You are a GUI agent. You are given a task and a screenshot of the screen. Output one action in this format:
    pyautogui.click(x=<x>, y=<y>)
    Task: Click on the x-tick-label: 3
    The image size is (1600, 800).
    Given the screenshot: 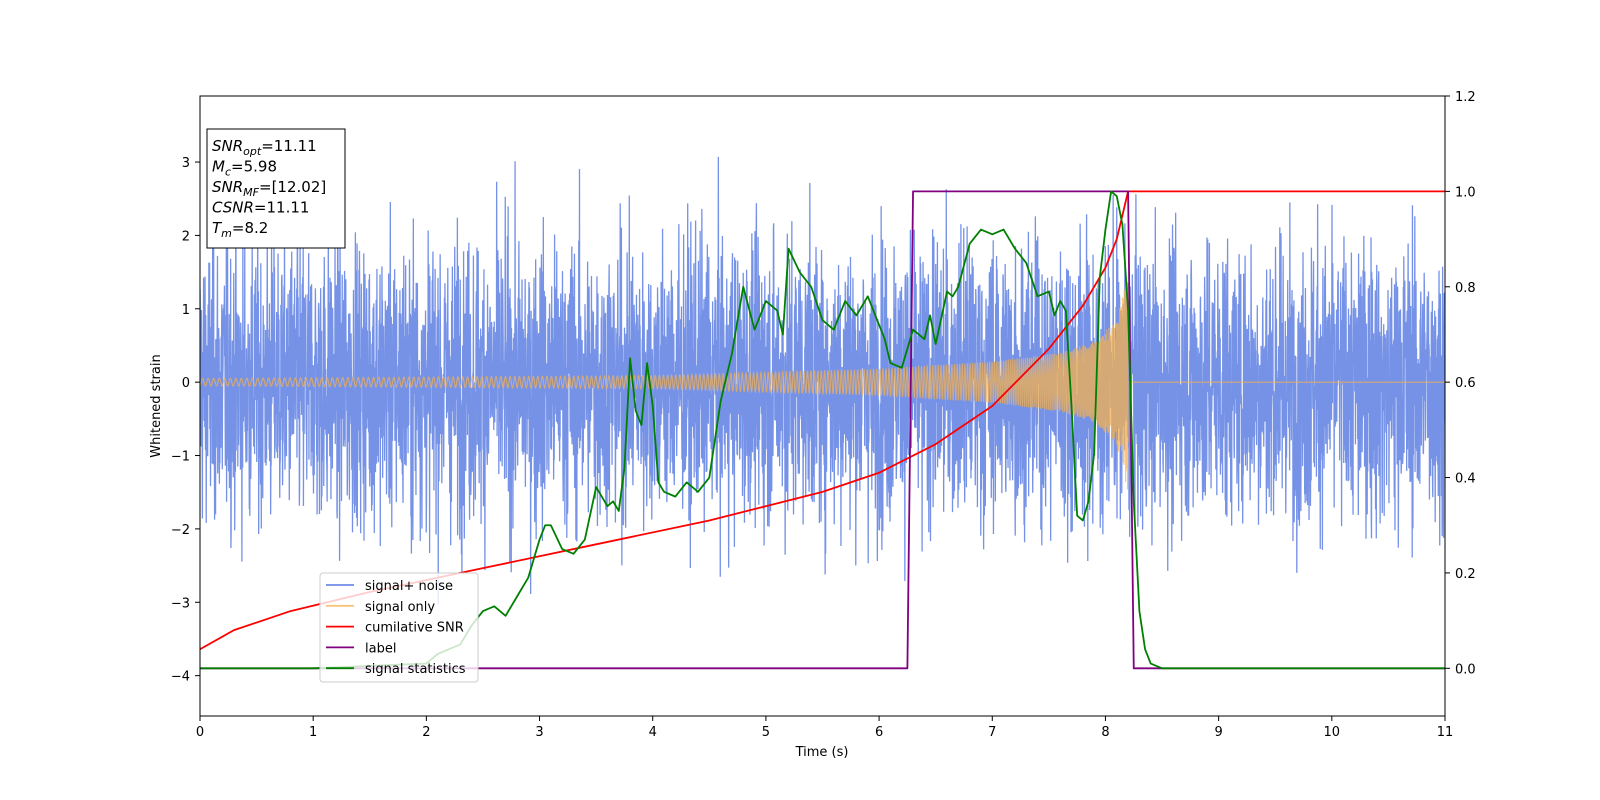 What is the action you would take?
    pyautogui.click(x=539, y=732)
    